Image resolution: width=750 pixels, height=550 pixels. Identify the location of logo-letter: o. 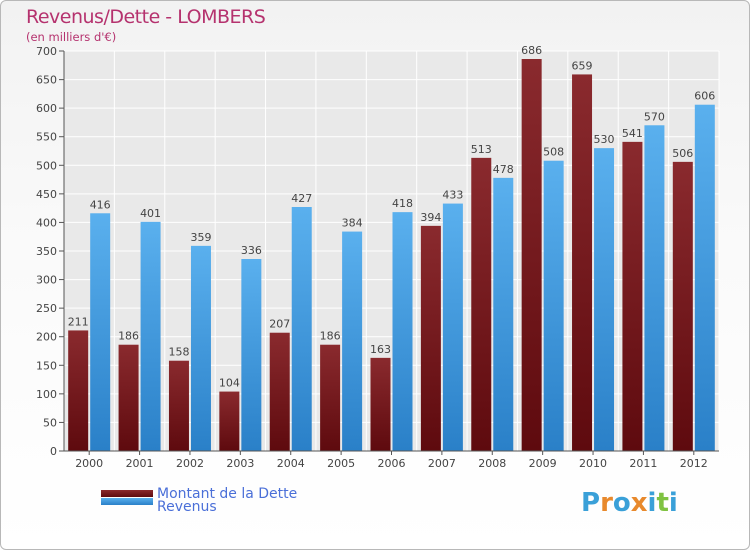
(621, 503).